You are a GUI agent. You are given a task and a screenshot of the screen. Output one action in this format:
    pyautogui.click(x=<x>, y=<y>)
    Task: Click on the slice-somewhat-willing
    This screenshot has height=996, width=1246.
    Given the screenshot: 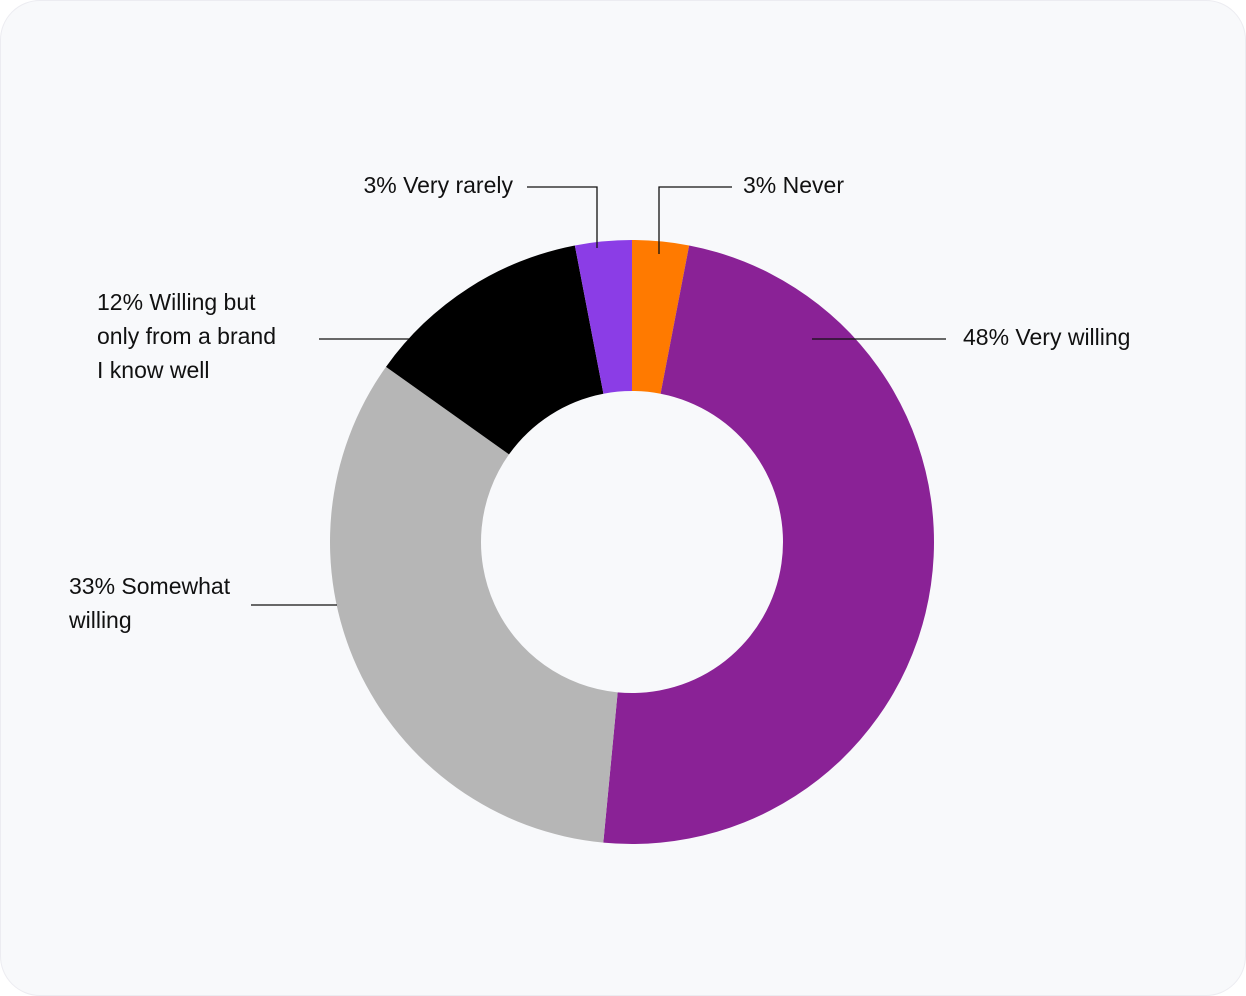 What is the action you would take?
    pyautogui.click(x=473, y=604)
    